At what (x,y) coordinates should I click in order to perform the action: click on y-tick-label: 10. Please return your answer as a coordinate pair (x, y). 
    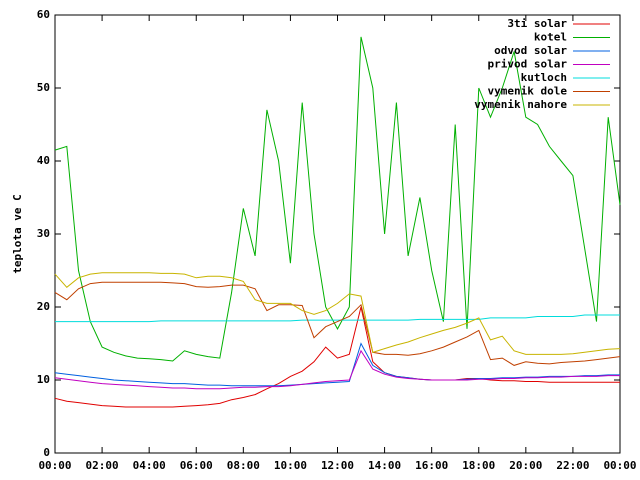
    Looking at the image, I should click on (43, 379).